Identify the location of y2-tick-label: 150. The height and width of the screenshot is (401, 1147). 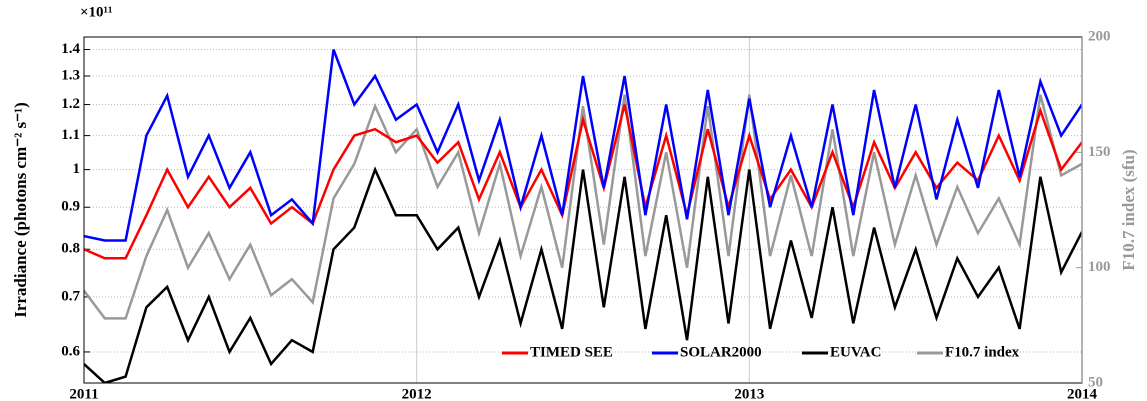
(1099, 152).